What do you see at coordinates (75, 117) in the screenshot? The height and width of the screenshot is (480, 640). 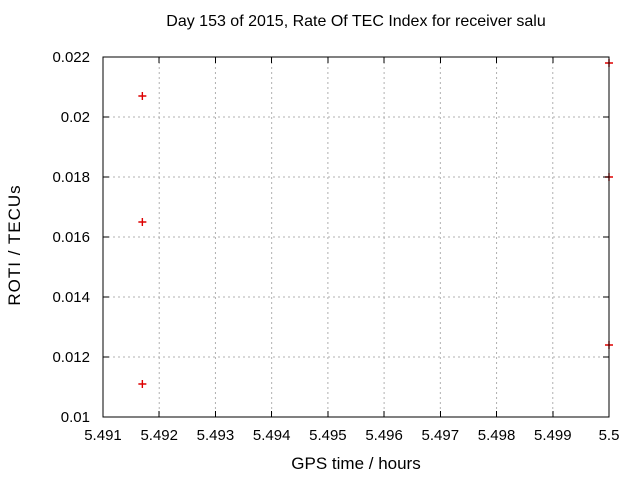 I see `y-tick-label: 0.02` at bounding box center [75, 117].